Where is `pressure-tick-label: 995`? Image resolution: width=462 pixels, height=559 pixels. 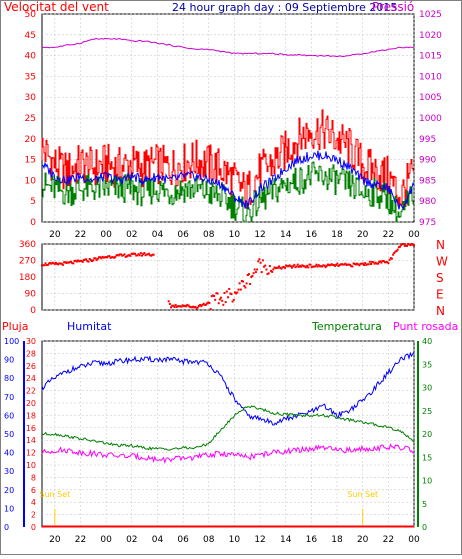
pressure-tick-label: 995 is located at coordinates (427, 140).